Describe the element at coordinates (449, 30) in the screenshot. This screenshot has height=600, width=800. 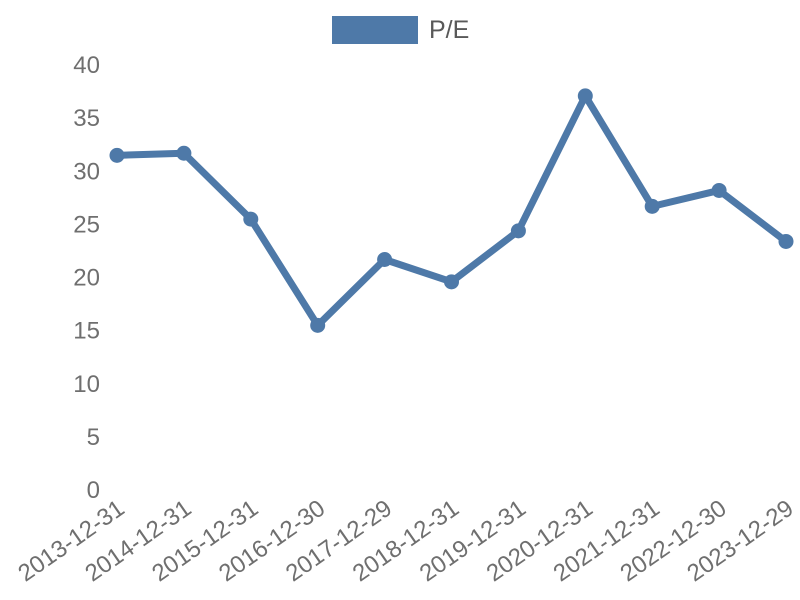
I see `legend-label: P/E` at that location.